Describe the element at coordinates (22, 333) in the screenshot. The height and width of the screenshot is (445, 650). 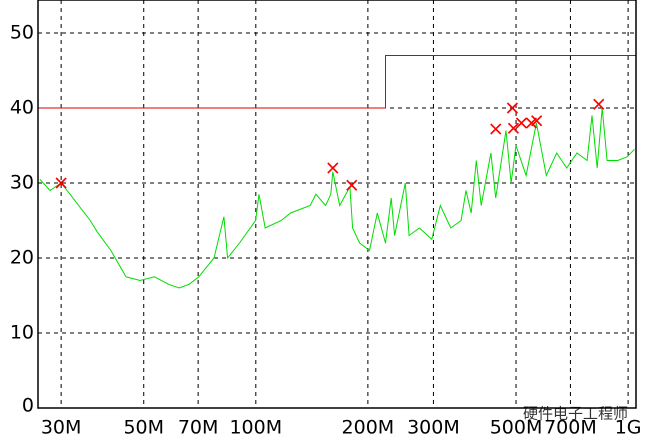
I see `y-tick-label: 10` at that location.